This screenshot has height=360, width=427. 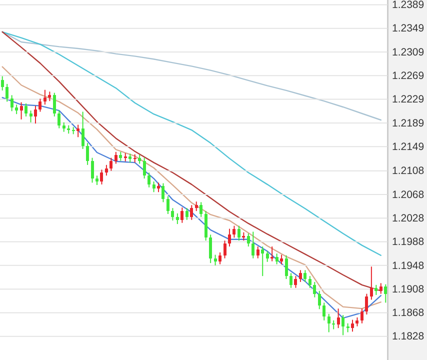 What do you see at coordinates (408, 76) in the screenshot?
I see `y-tick-label: 1.2269` at bounding box center [408, 76].